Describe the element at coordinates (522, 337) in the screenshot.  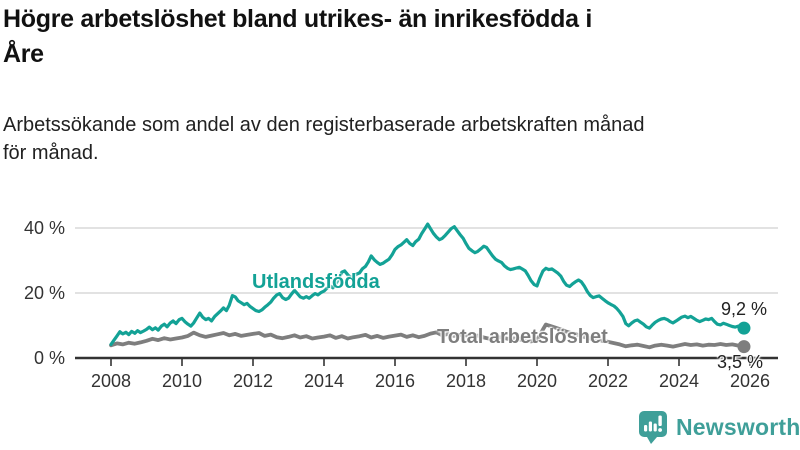
I see `series-label-total-arbetsloshet: Total arbetslöshet` at that location.